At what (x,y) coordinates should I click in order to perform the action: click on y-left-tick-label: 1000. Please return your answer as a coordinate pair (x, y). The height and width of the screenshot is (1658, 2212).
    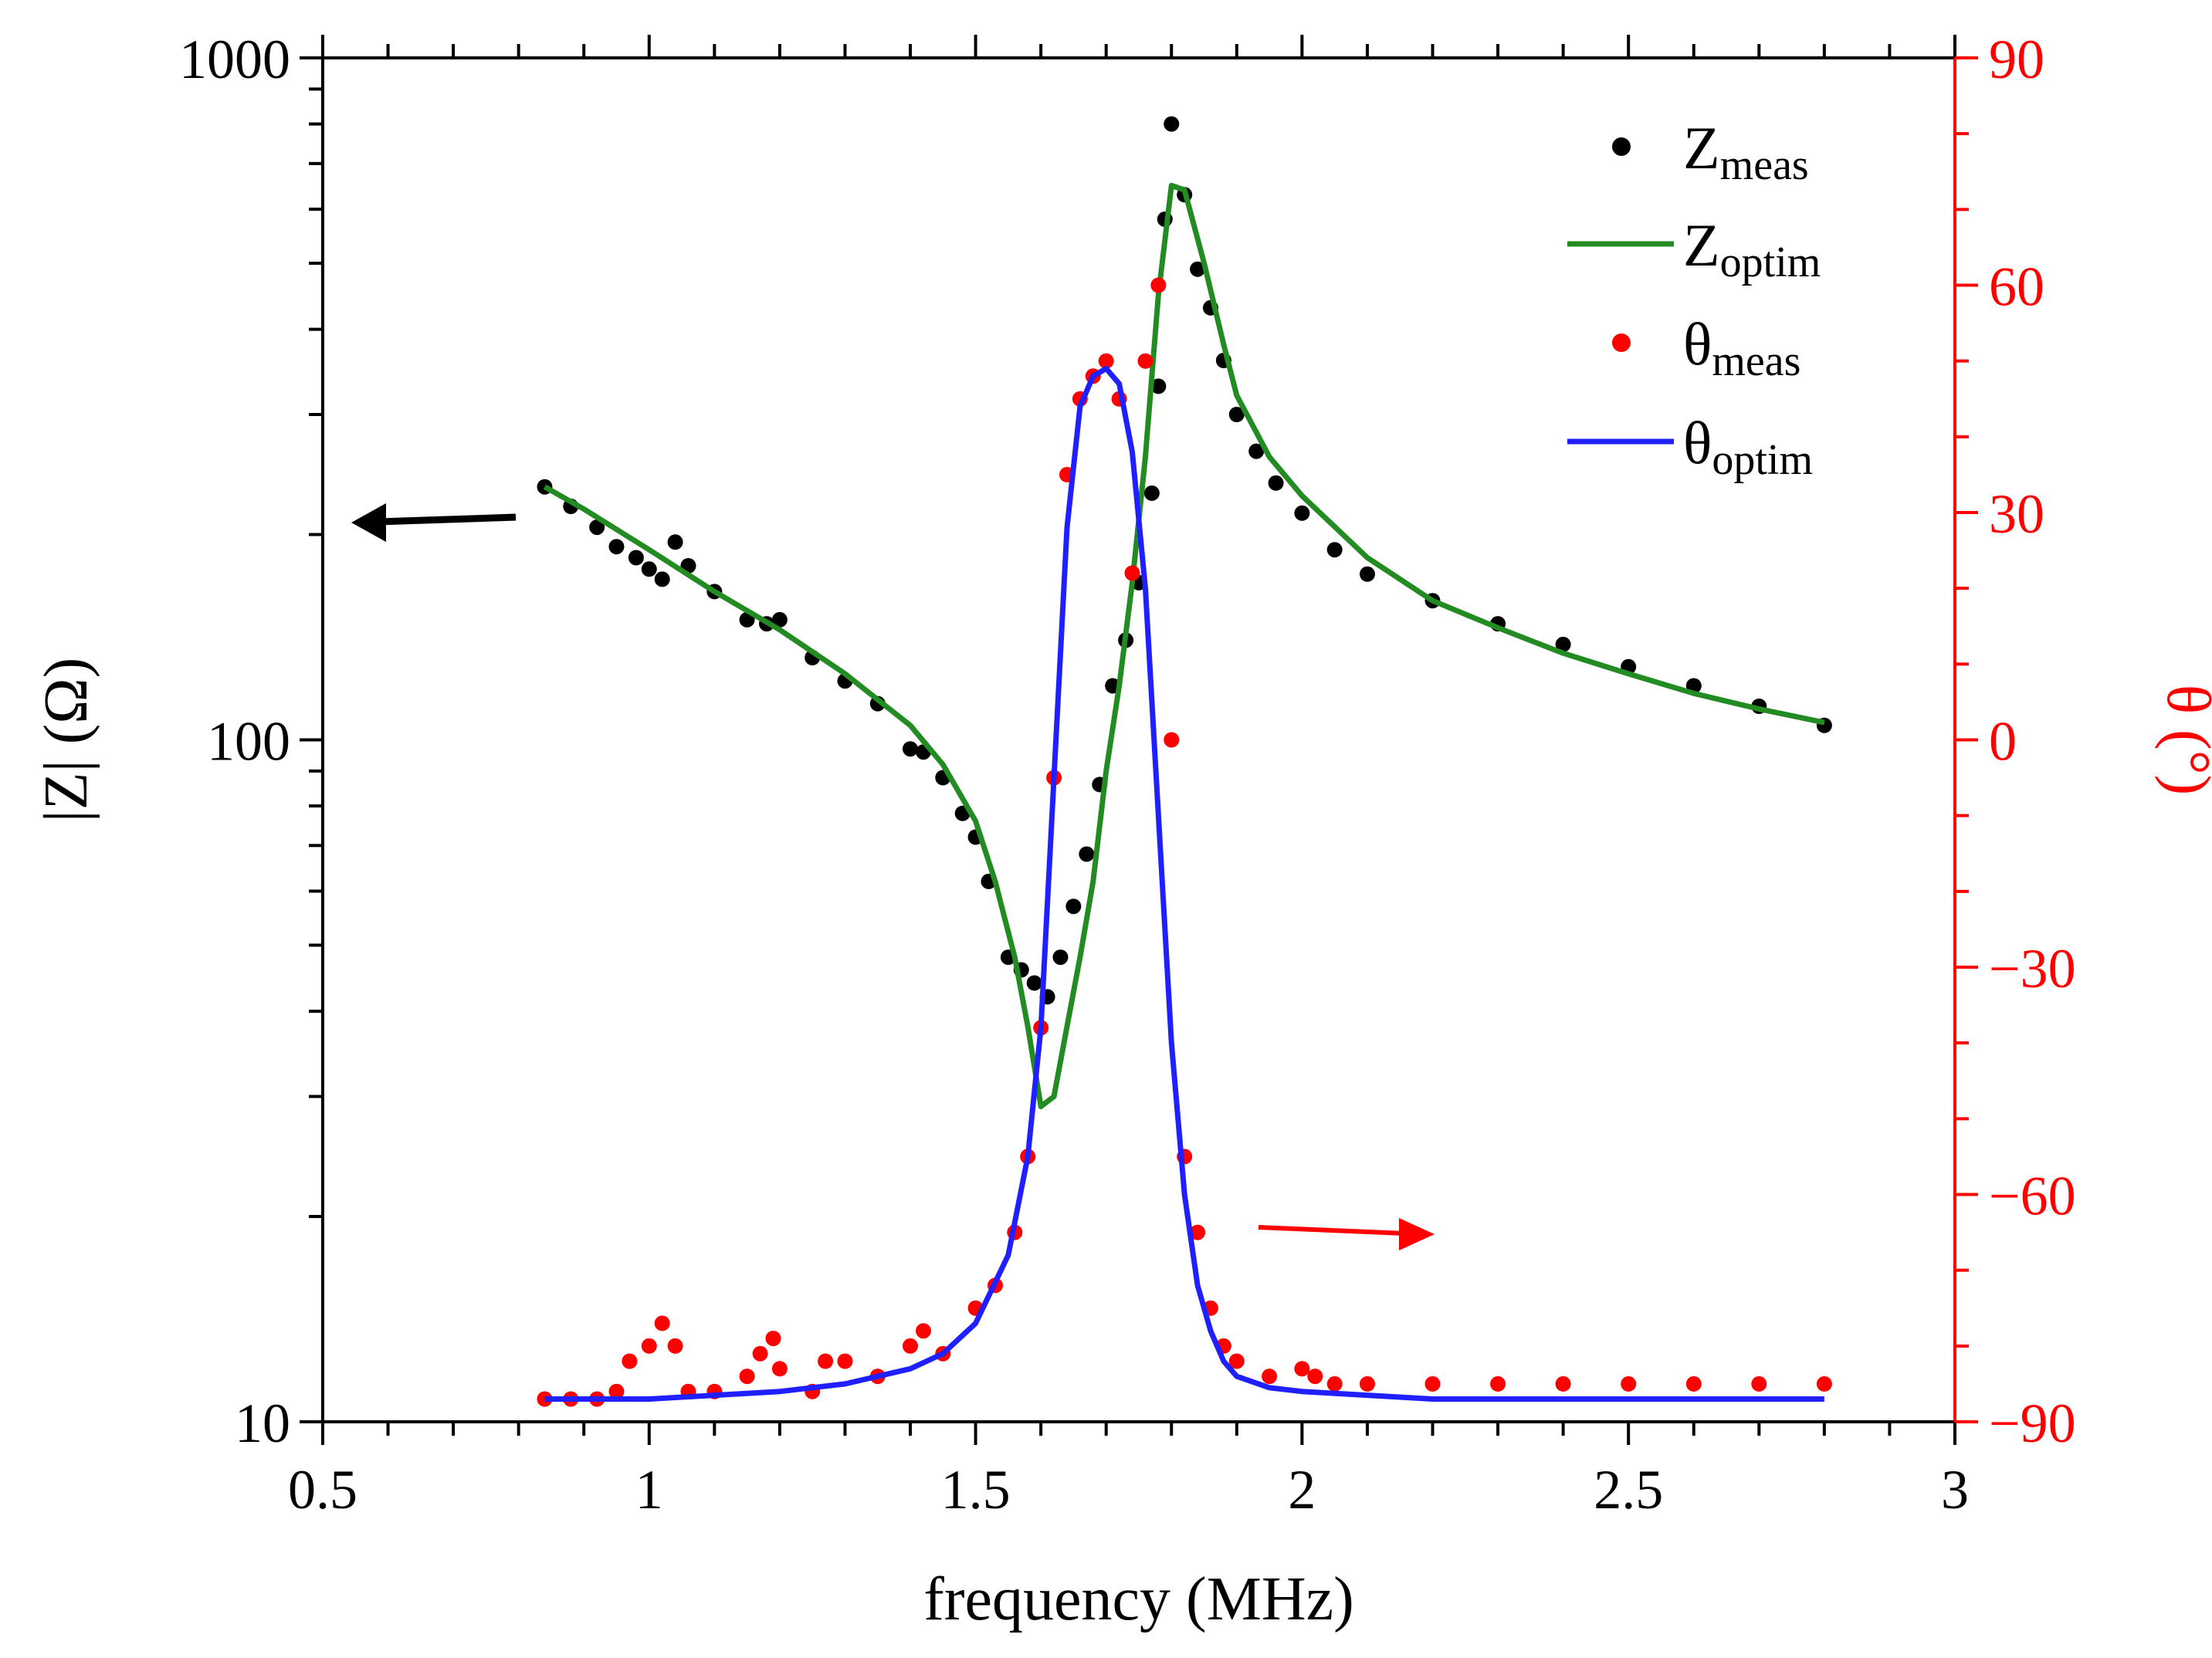
    Looking at the image, I should click on (234, 59).